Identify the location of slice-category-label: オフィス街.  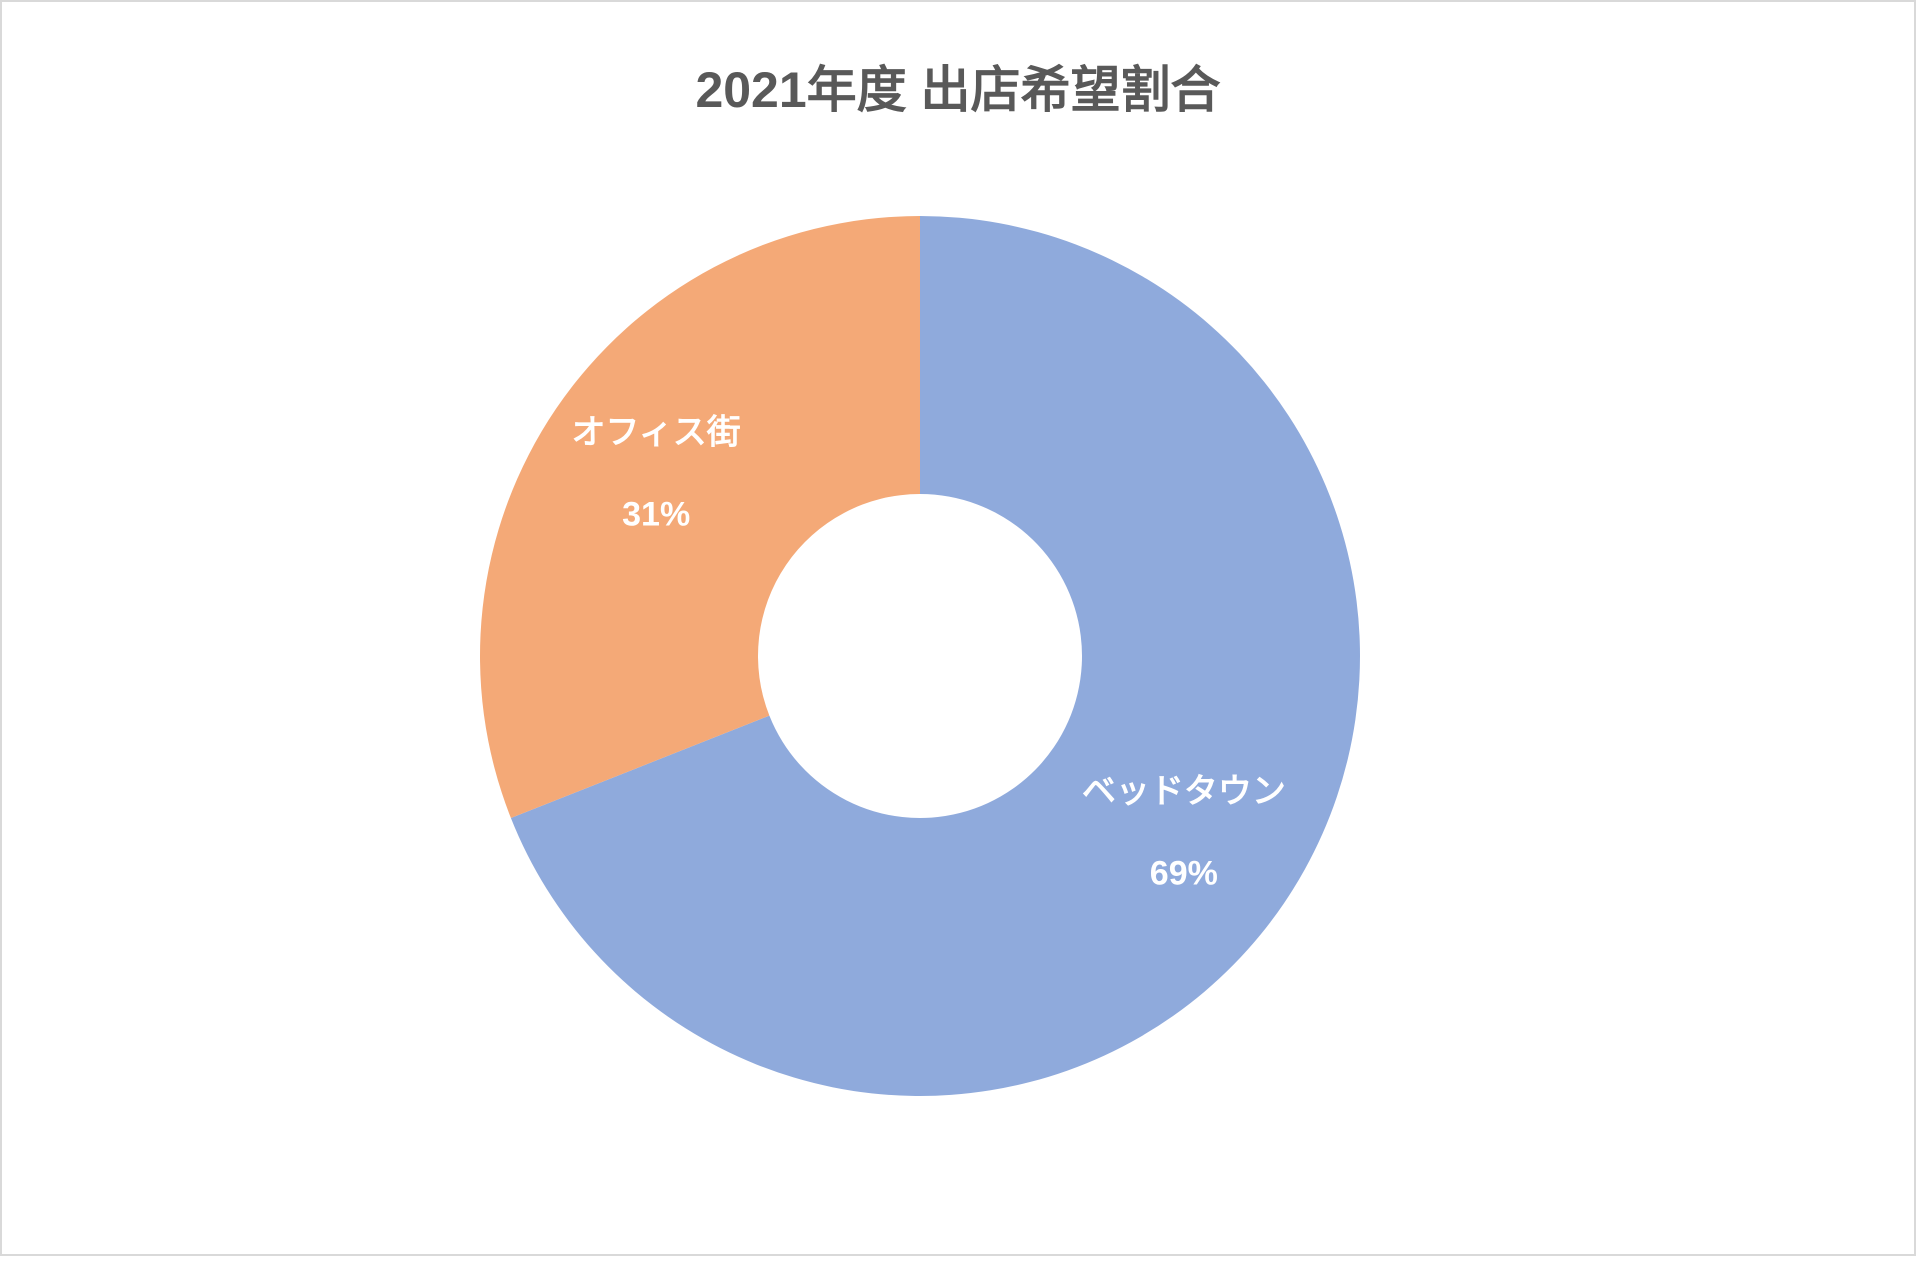
(655, 433).